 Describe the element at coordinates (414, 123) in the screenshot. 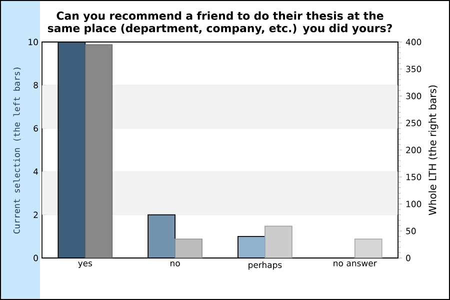

I see `y2-tick-label: 250` at that location.